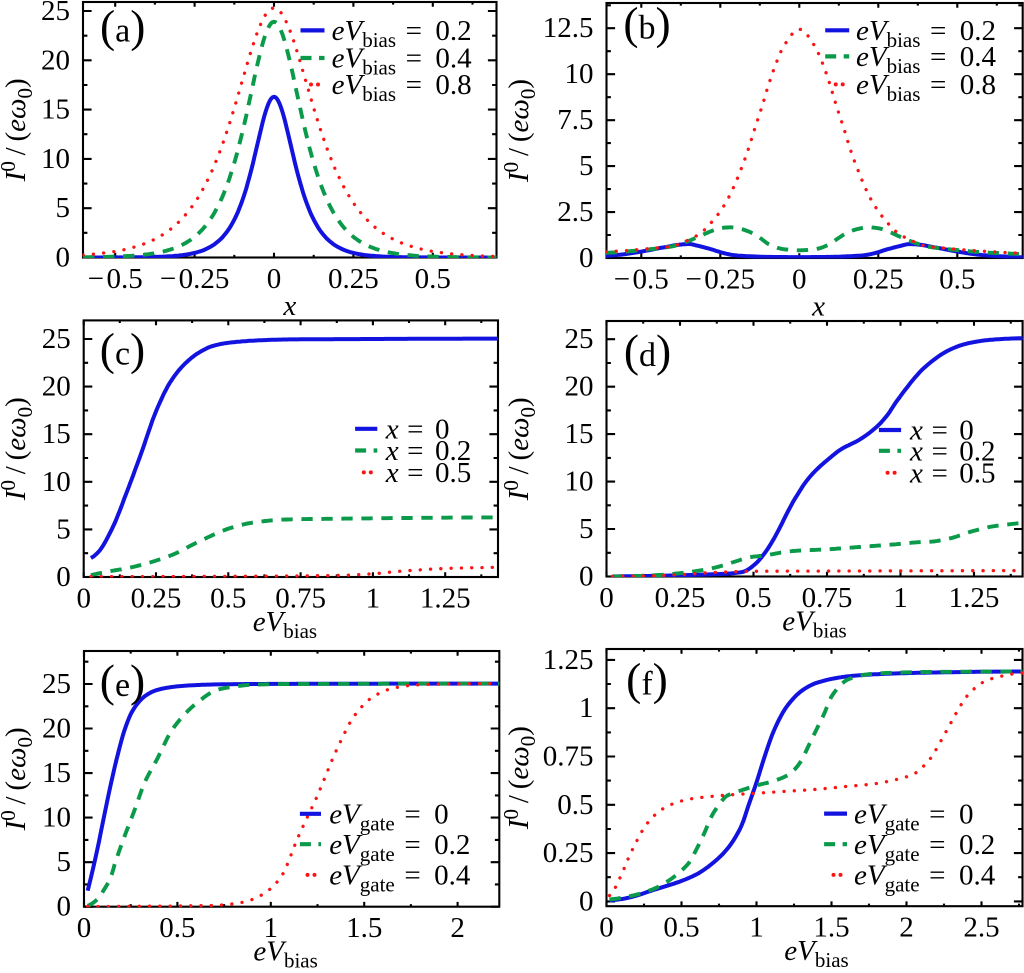 The image size is (1024, 973). Describe the element at coordinates (575, 120) in the screenshot. I see `svg-text: 7.5` at that location.